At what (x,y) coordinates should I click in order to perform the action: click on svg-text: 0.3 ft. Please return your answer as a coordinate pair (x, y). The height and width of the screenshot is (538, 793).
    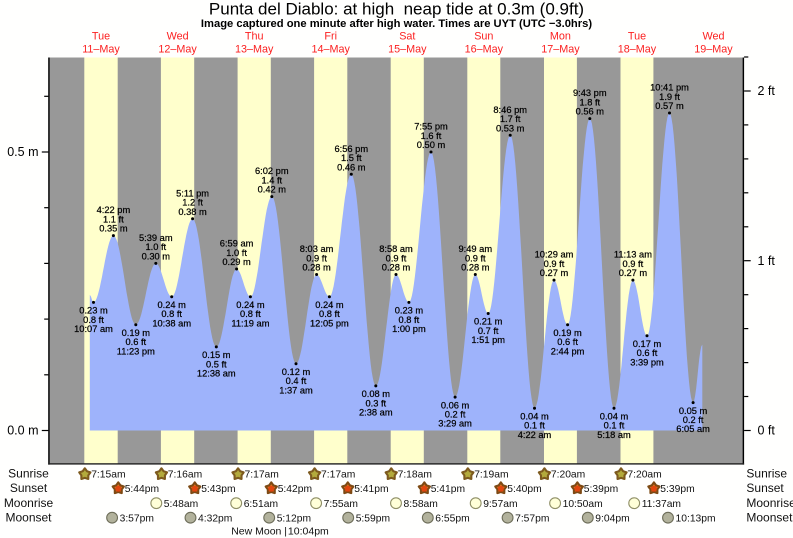
    Looking at the image, I should click on (375, 403).